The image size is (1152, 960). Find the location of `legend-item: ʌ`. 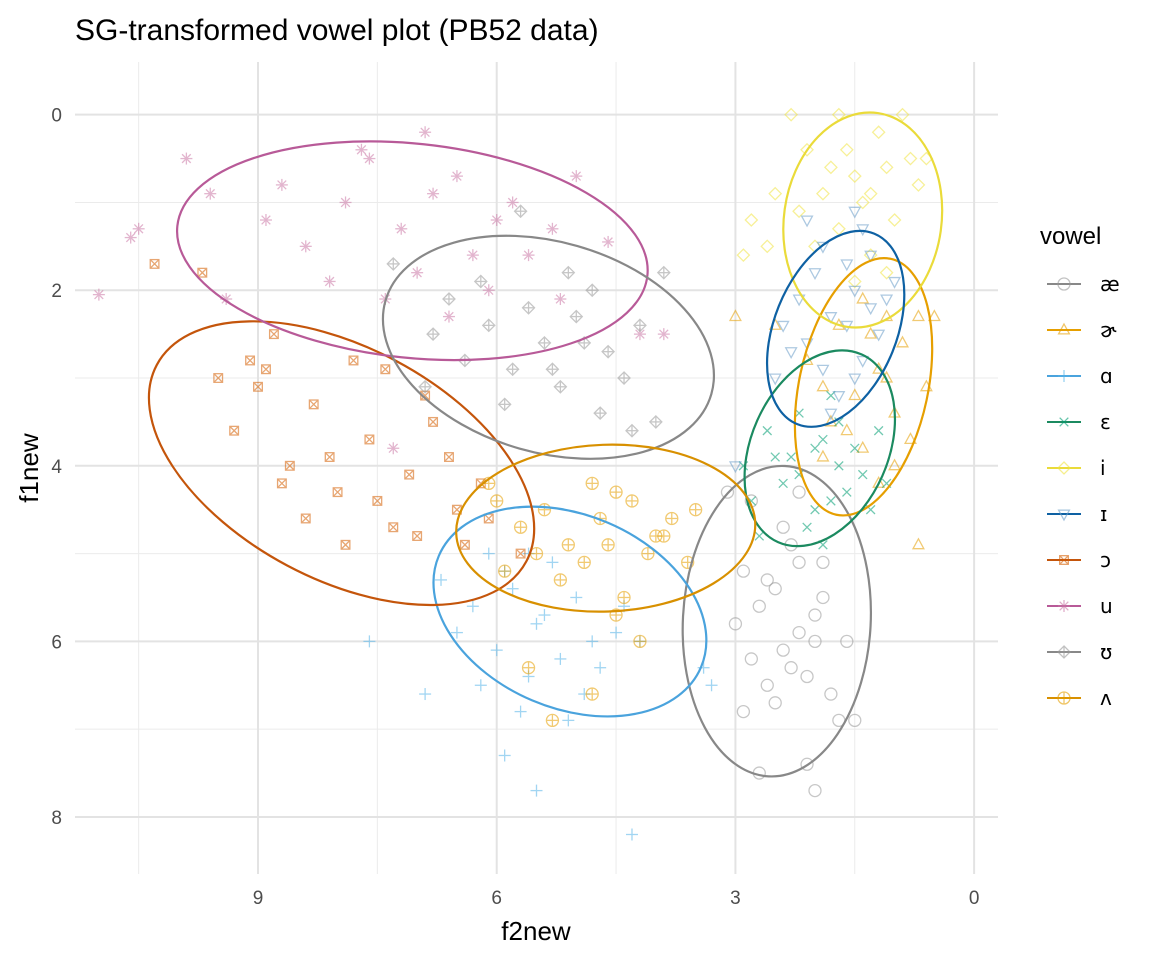

legend-item: ʌ is located at coordinates (1079, 698).